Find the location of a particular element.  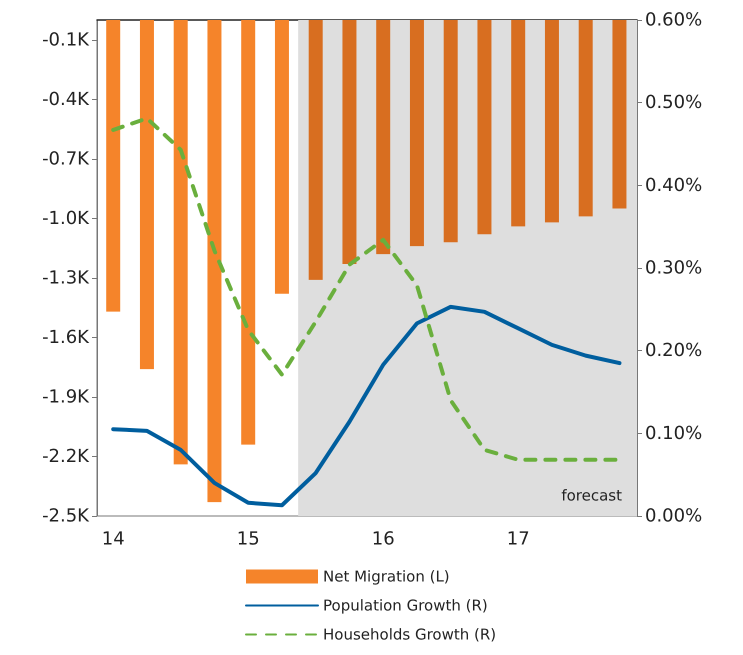

legend-label: Net Migration (L) is located at coordinates (386, 577).